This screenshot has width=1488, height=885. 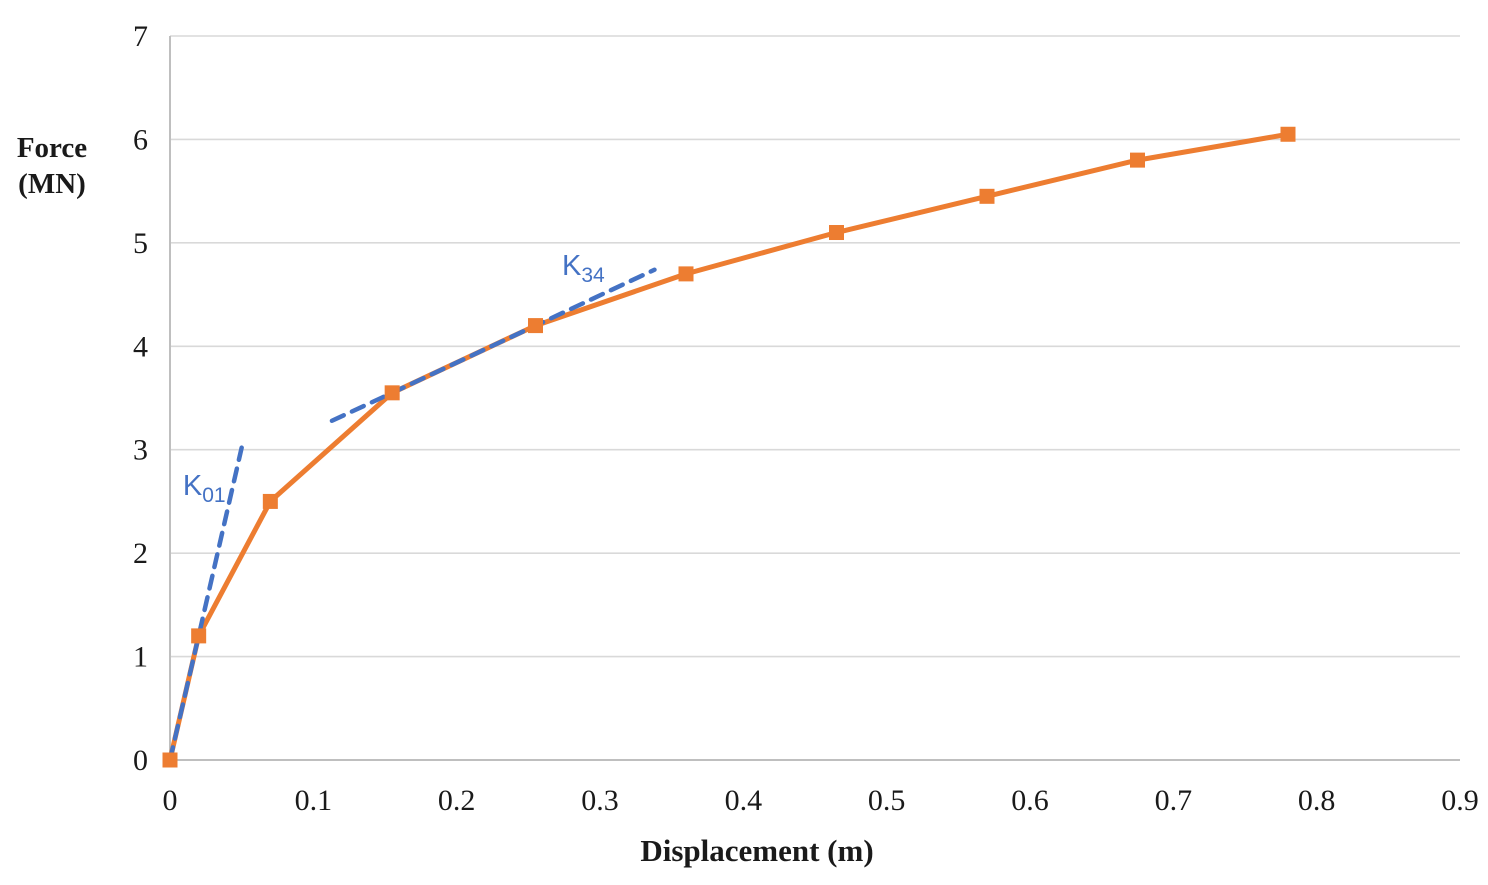 I want to click on x-tick-label: 0.6, so click(x=1030, y=800).